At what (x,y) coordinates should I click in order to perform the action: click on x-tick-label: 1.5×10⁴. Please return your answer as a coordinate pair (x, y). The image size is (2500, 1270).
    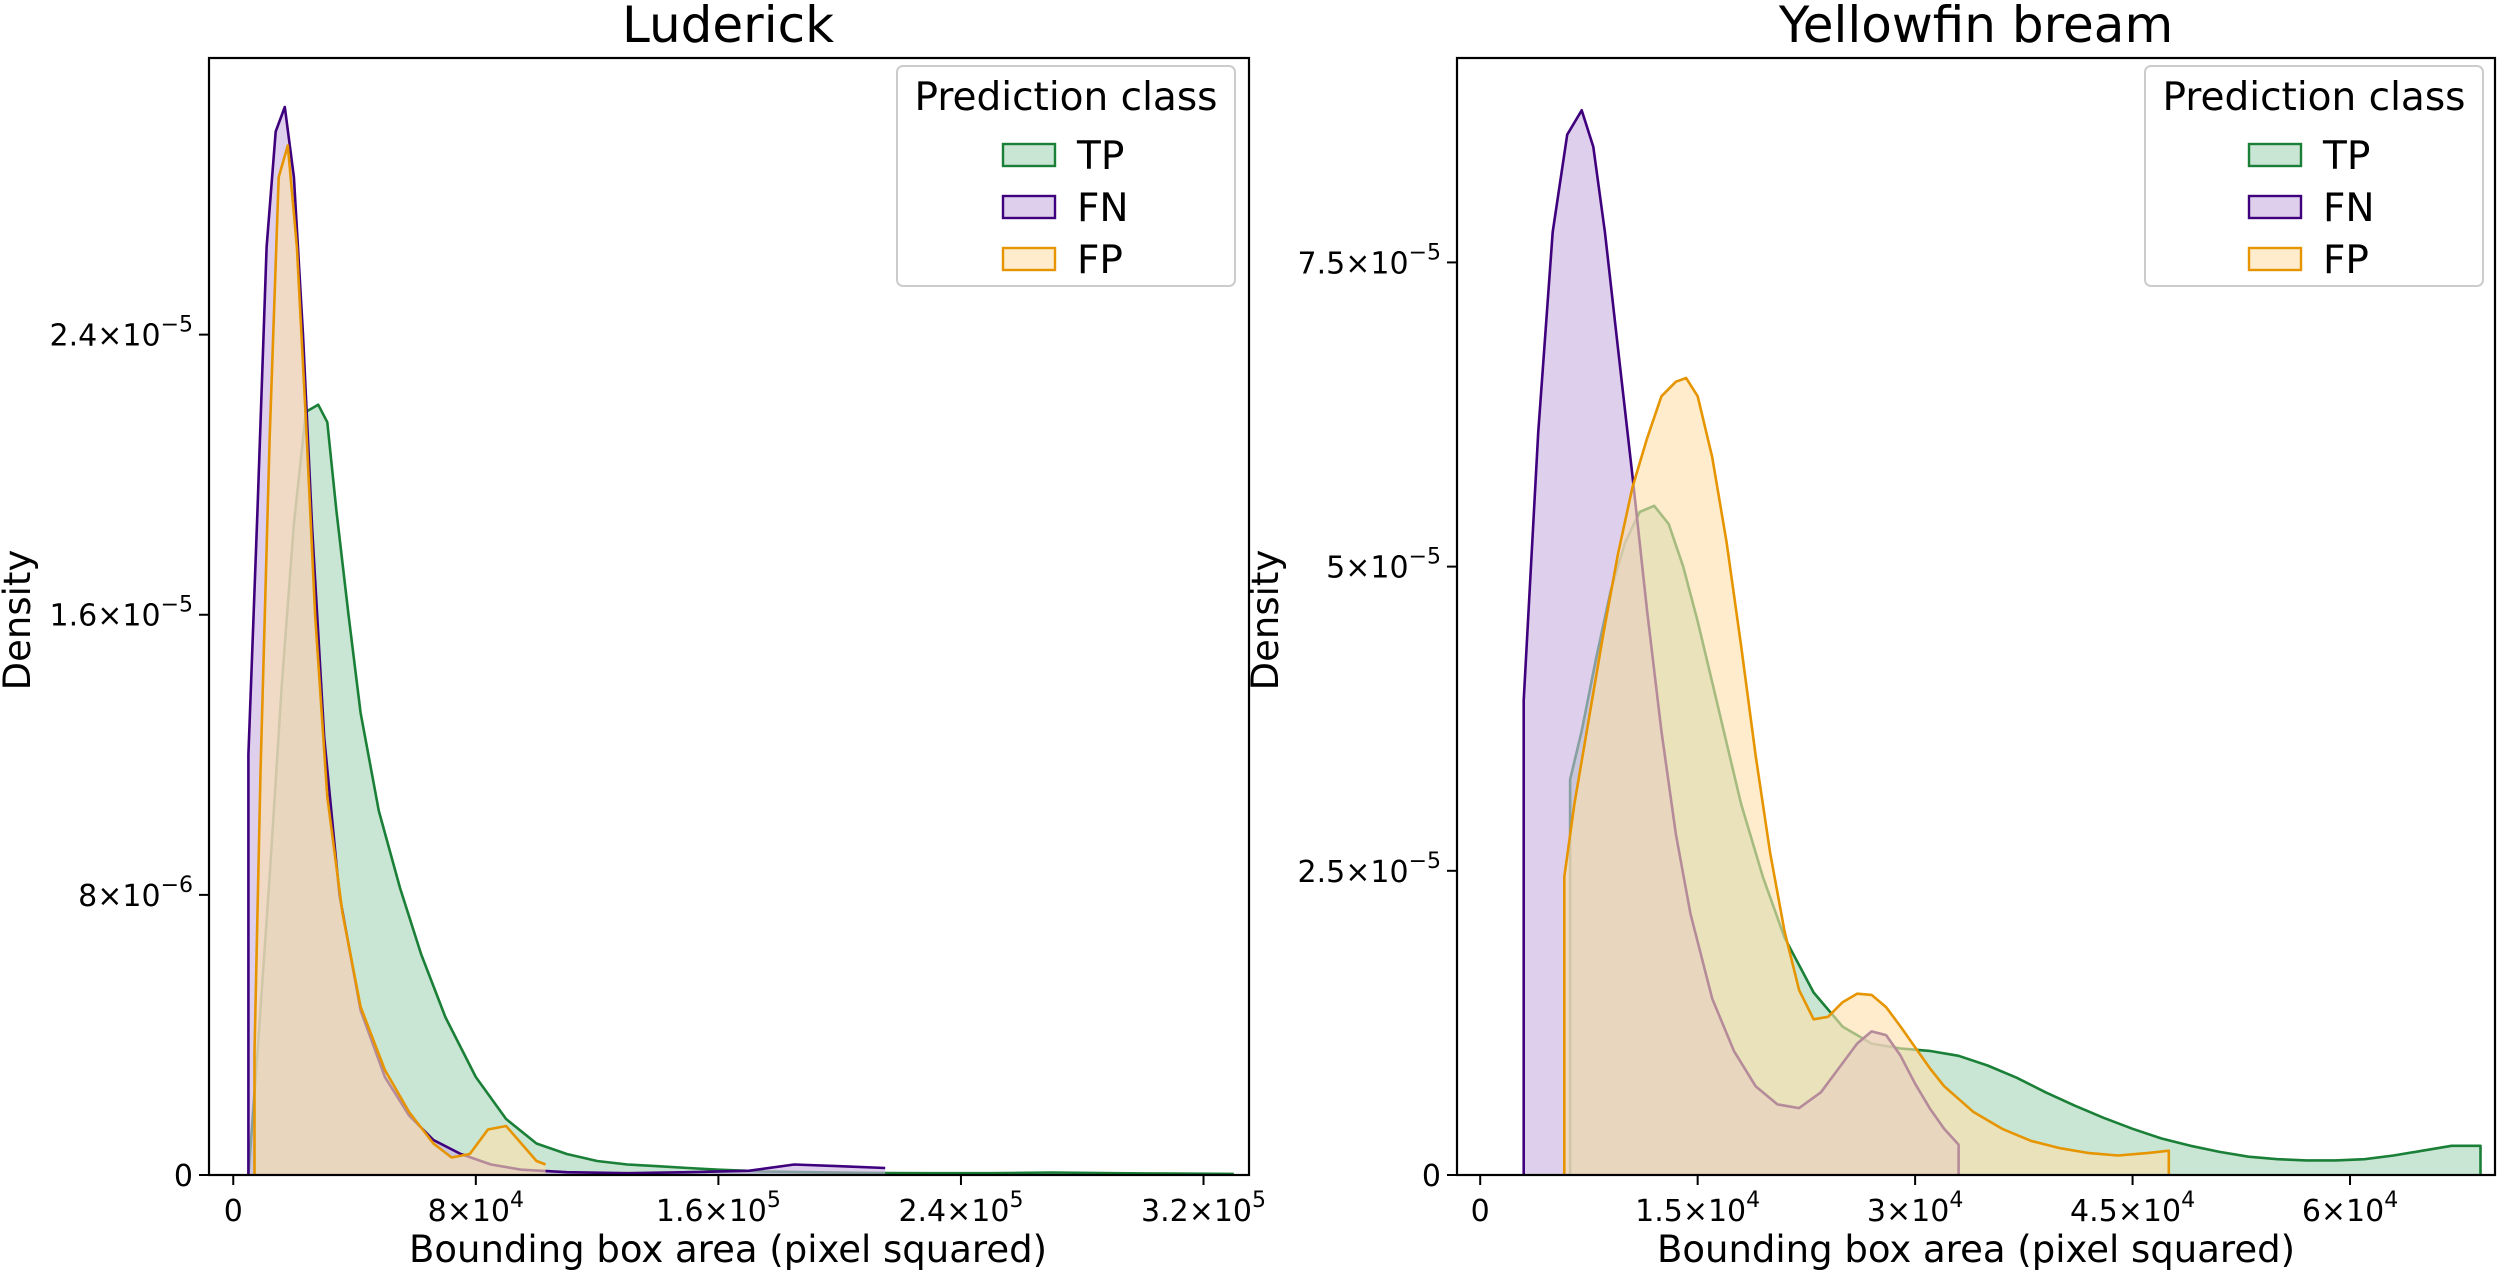
    Looking at the image, I should click on (1697, 1208).